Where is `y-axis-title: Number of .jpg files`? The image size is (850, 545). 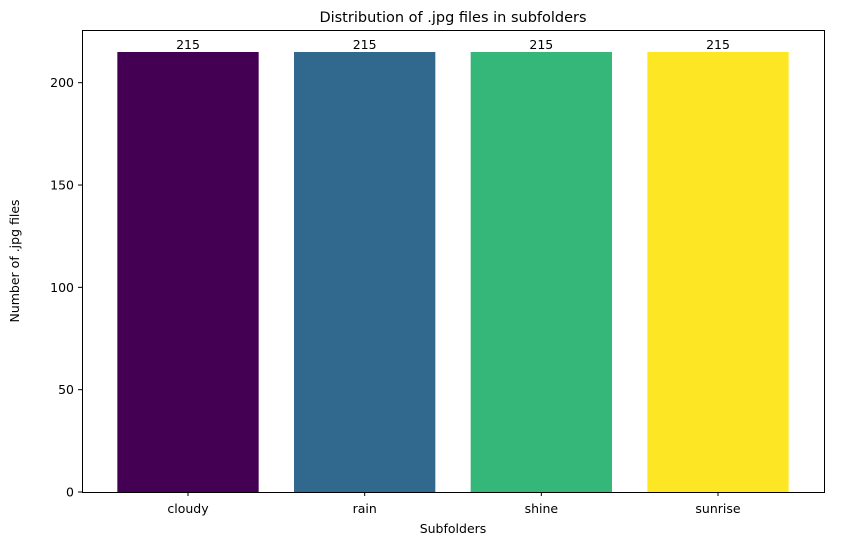
y-axis-title: Number of .jpg files is located at coordinates (14, 260).